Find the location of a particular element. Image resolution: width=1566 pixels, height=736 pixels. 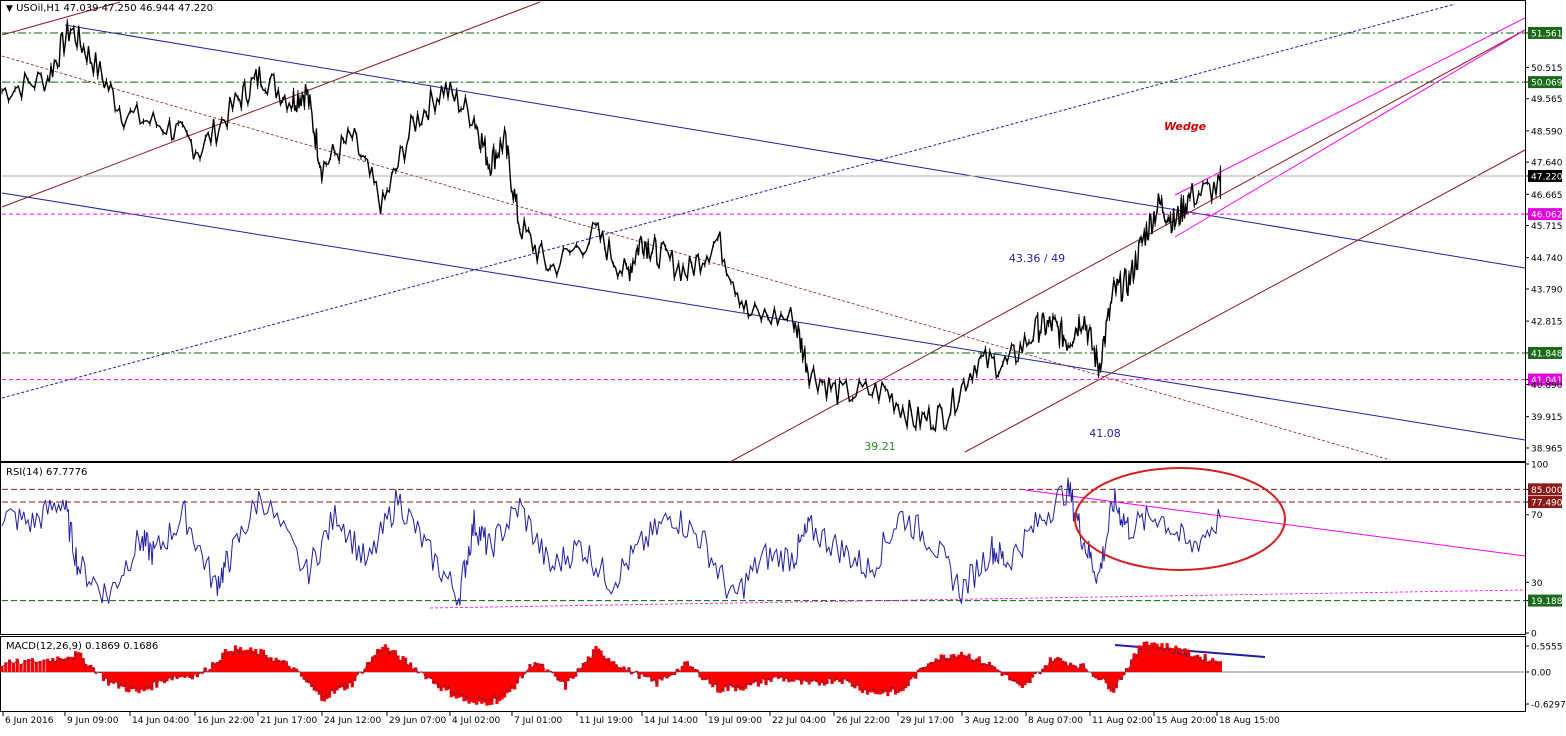

time-label: 18 Aug 15:00 is located at coordinates (1249, 721).